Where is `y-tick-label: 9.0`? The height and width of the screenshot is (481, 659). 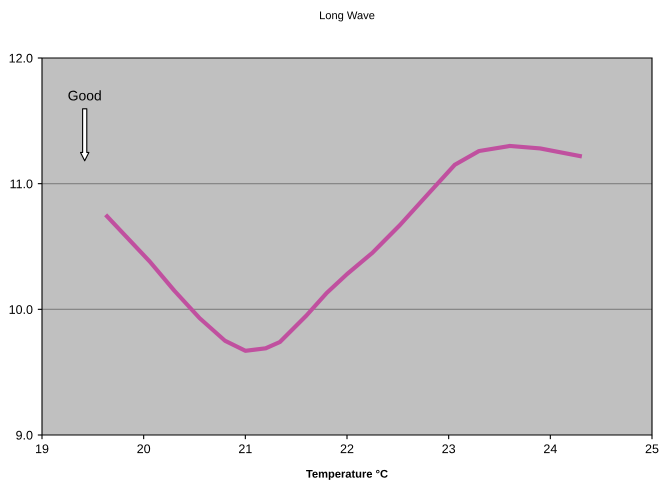 y-tick-label: 9.0 is located at coordinates (24, 435).